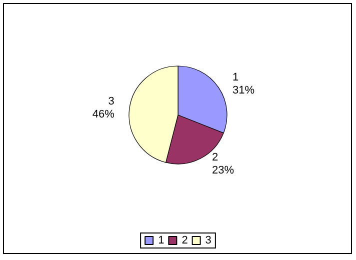 This screenshot has width=356, height=260. I want to click on data-label: 46%, so click(103, 114).